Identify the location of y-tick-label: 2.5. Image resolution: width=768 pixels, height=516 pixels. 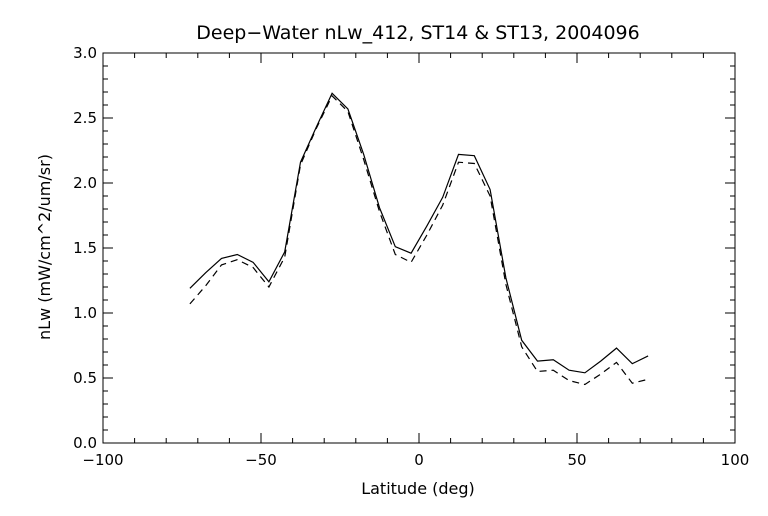
(85, 118).